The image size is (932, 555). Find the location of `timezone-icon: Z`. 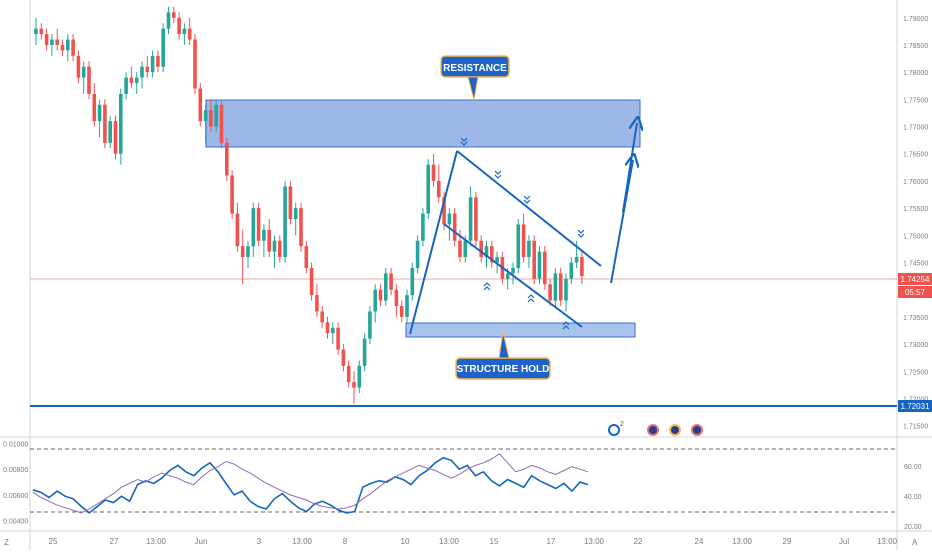

timezone-icon: Z is located at coordinates (6, 542).